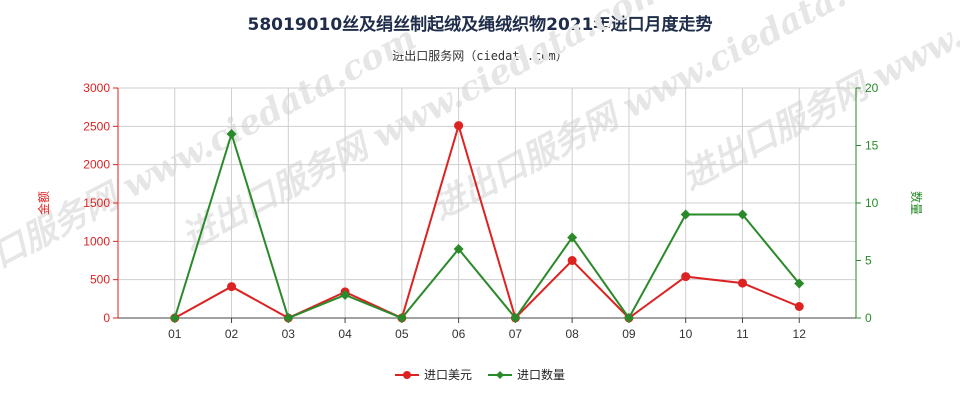 Image resolution: width=960 pixels, height=400 pixels. Describe the element at coordinates (480, 25) in the screenshot. I see `chart-title: 58019010丝及绢丝制起绒及绳绒织物2021年进口月度走势` at that location.